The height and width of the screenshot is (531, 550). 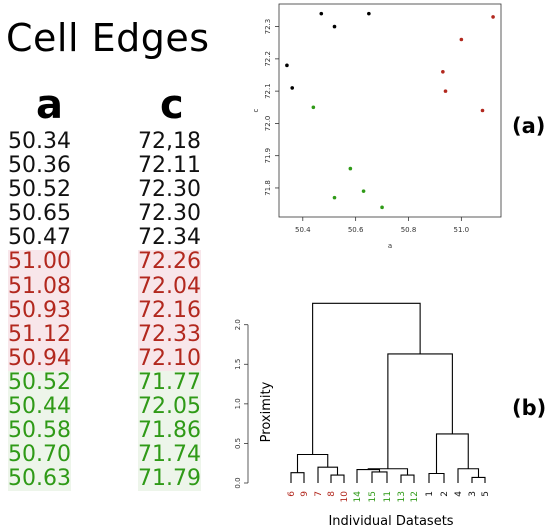 I want to click on table-row: 50.70 71.74, so click(x=109, y=455).